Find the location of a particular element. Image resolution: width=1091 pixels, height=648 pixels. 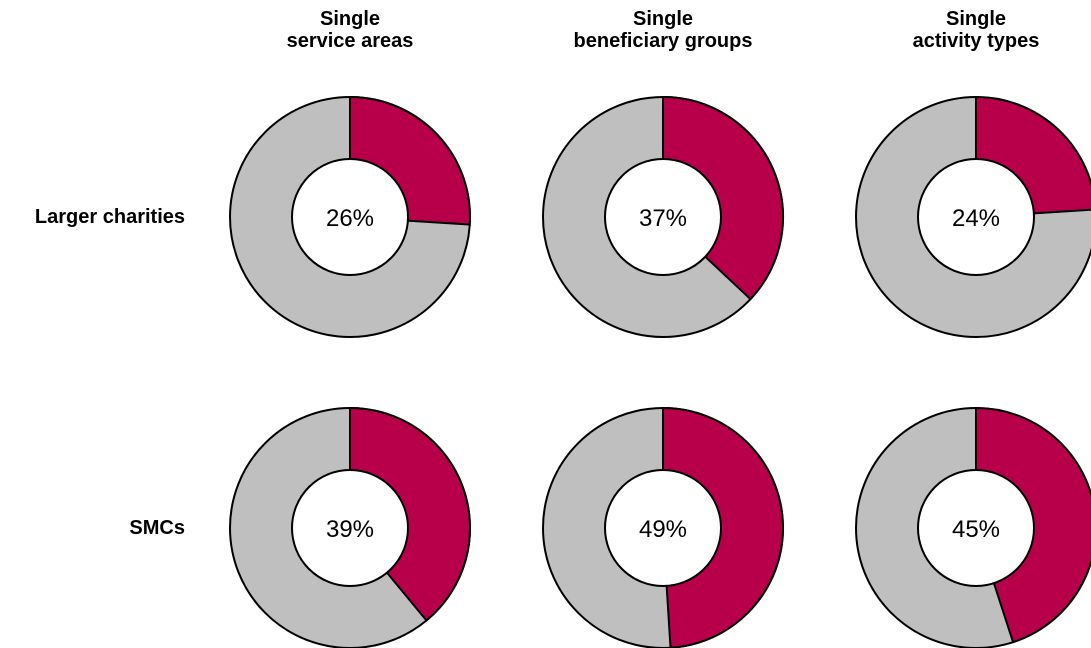

donut-value-label: 39% is located at coordinates (350, 529).